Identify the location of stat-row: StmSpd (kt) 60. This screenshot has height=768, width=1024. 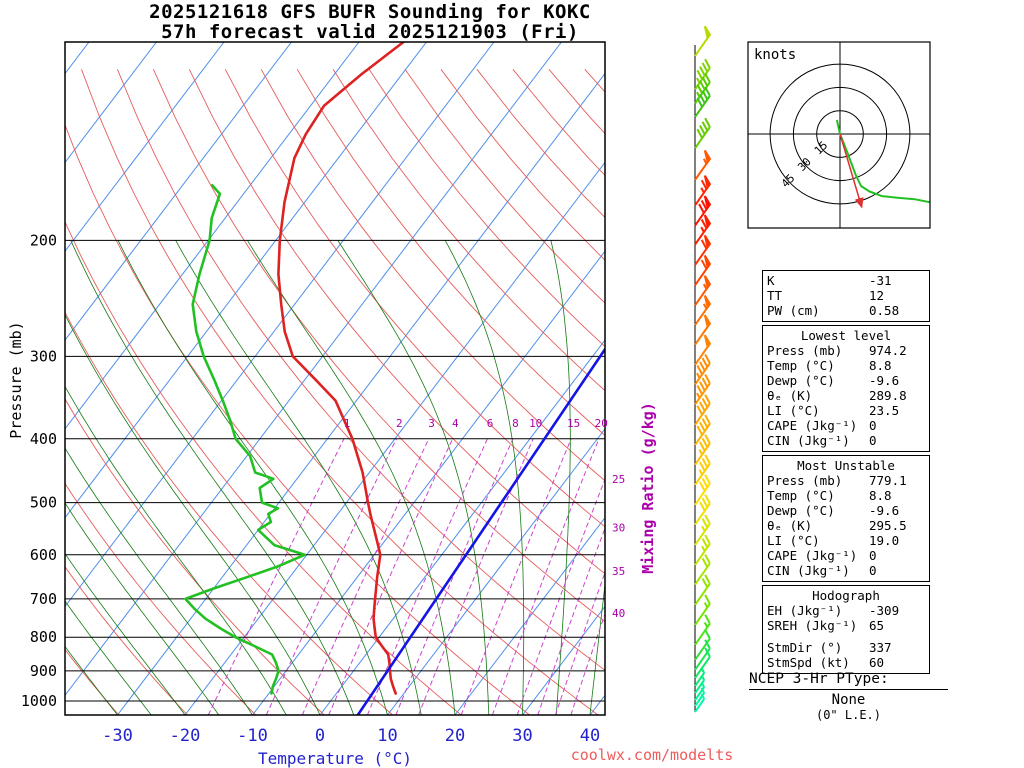
(846, 662).